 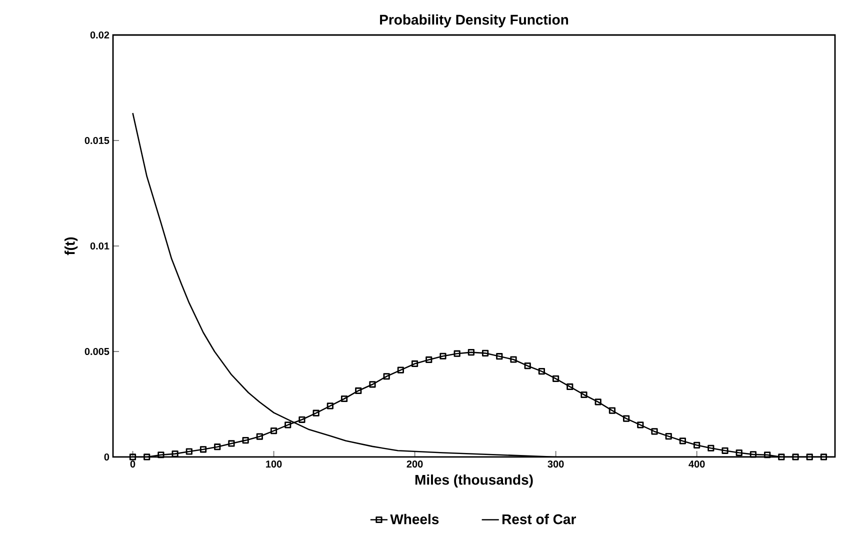 I want to click on y-tick-label: 0.02, so click(x=100, y=35).